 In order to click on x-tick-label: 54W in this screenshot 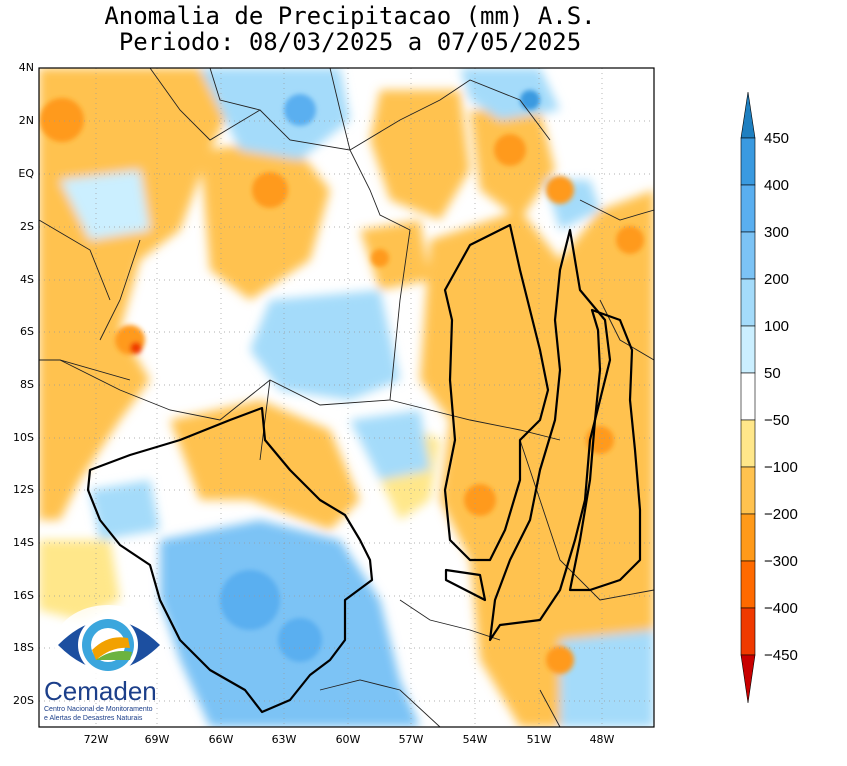, I will do `click(475, 739)`.